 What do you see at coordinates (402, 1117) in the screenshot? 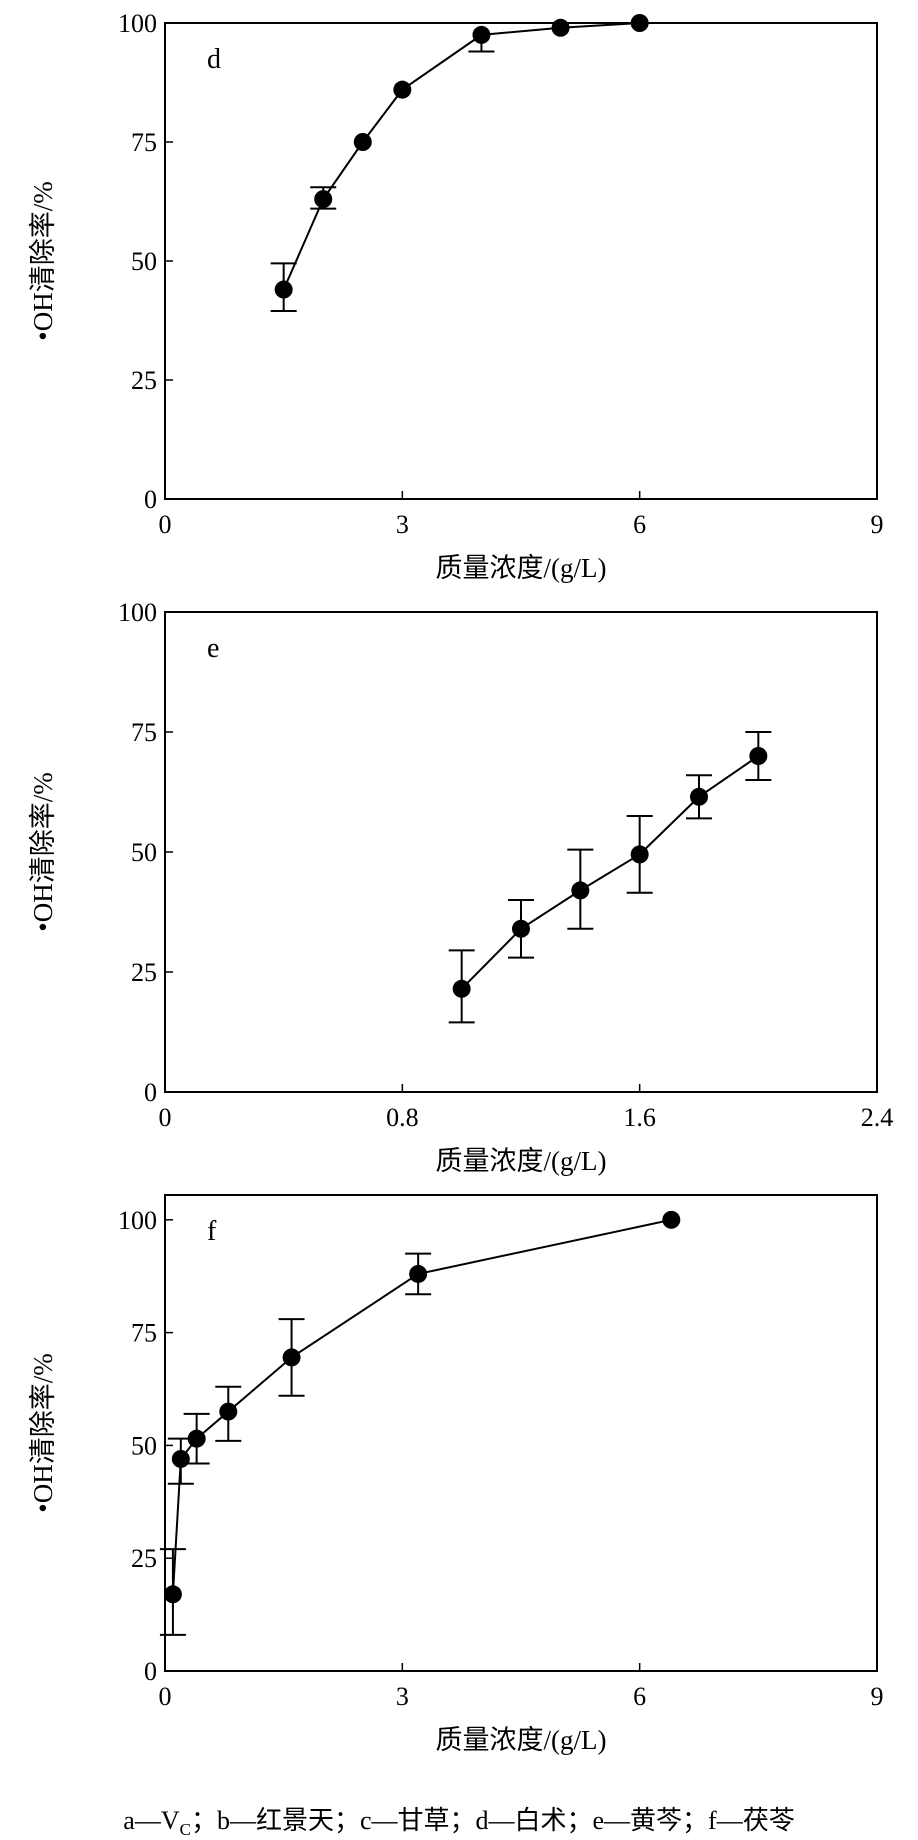
I see `x-tick-label: 0.8` at bounding box center [402, 1117].